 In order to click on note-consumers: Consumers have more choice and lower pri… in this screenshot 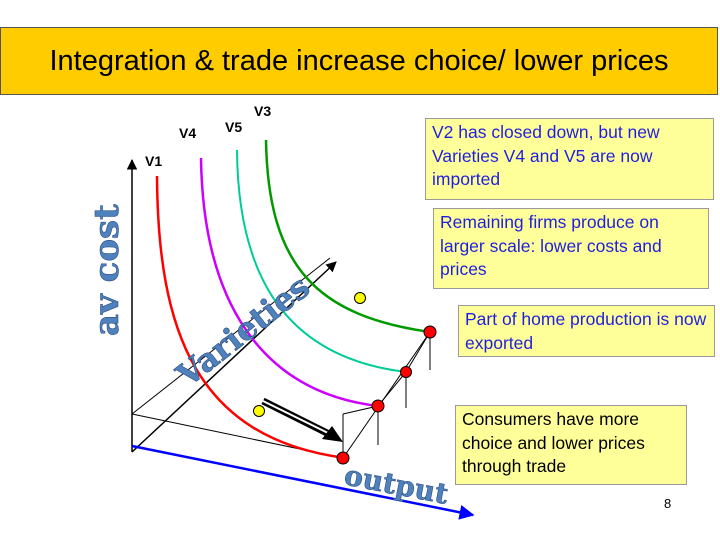, I will do `click(571, 445)`.